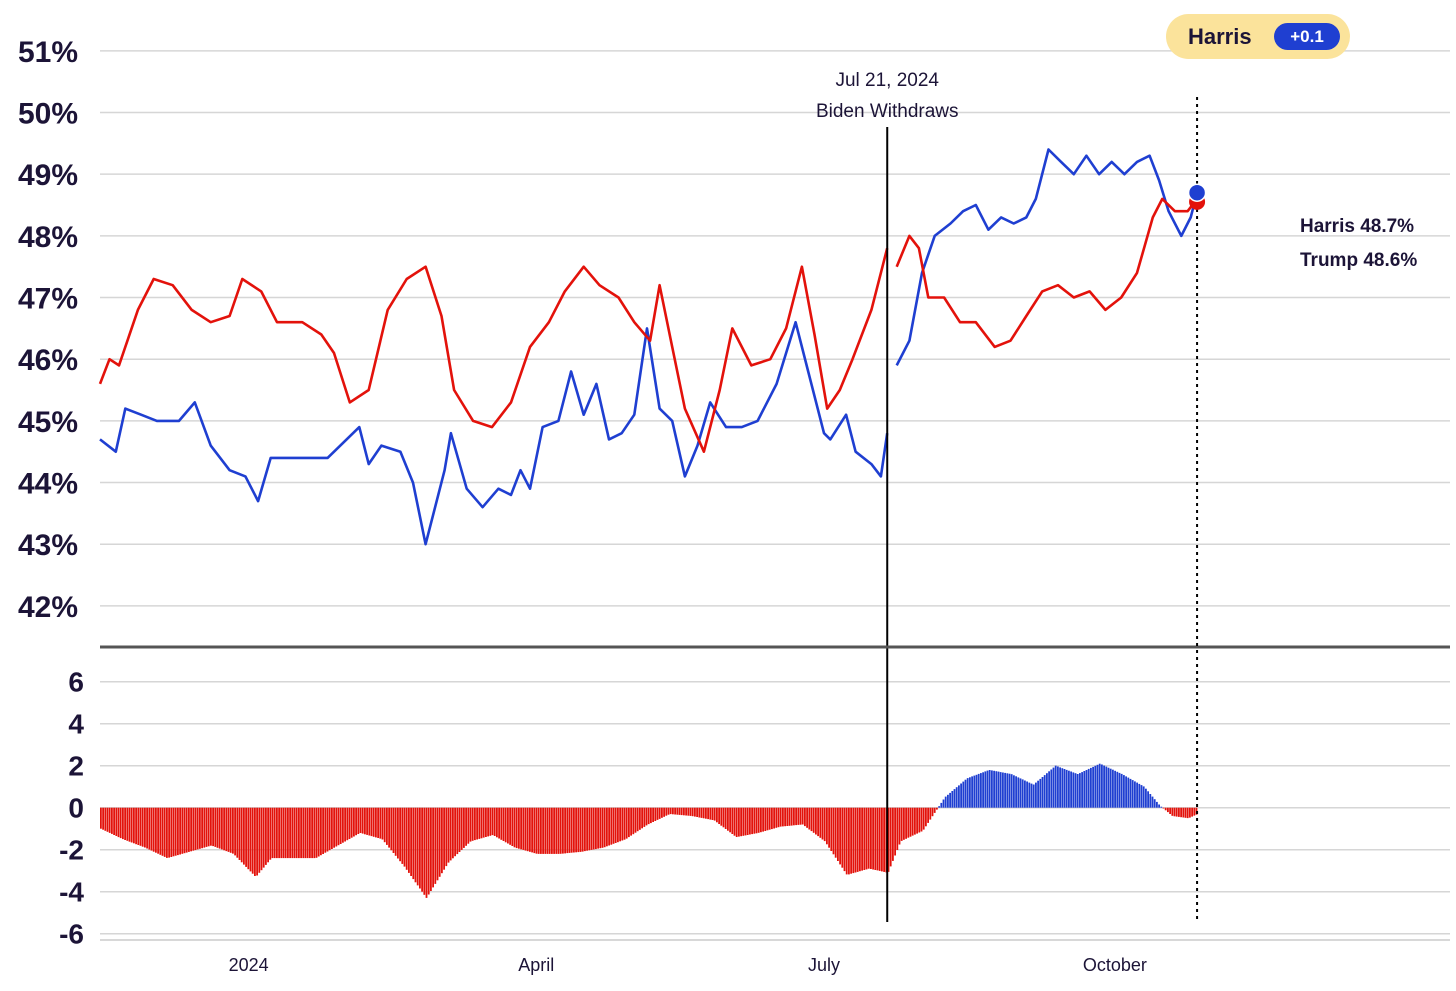  What do you see at coordinates (824, 965) in the screenshot?
I see `x-tick-label: July` at bounding box center [824, 965].